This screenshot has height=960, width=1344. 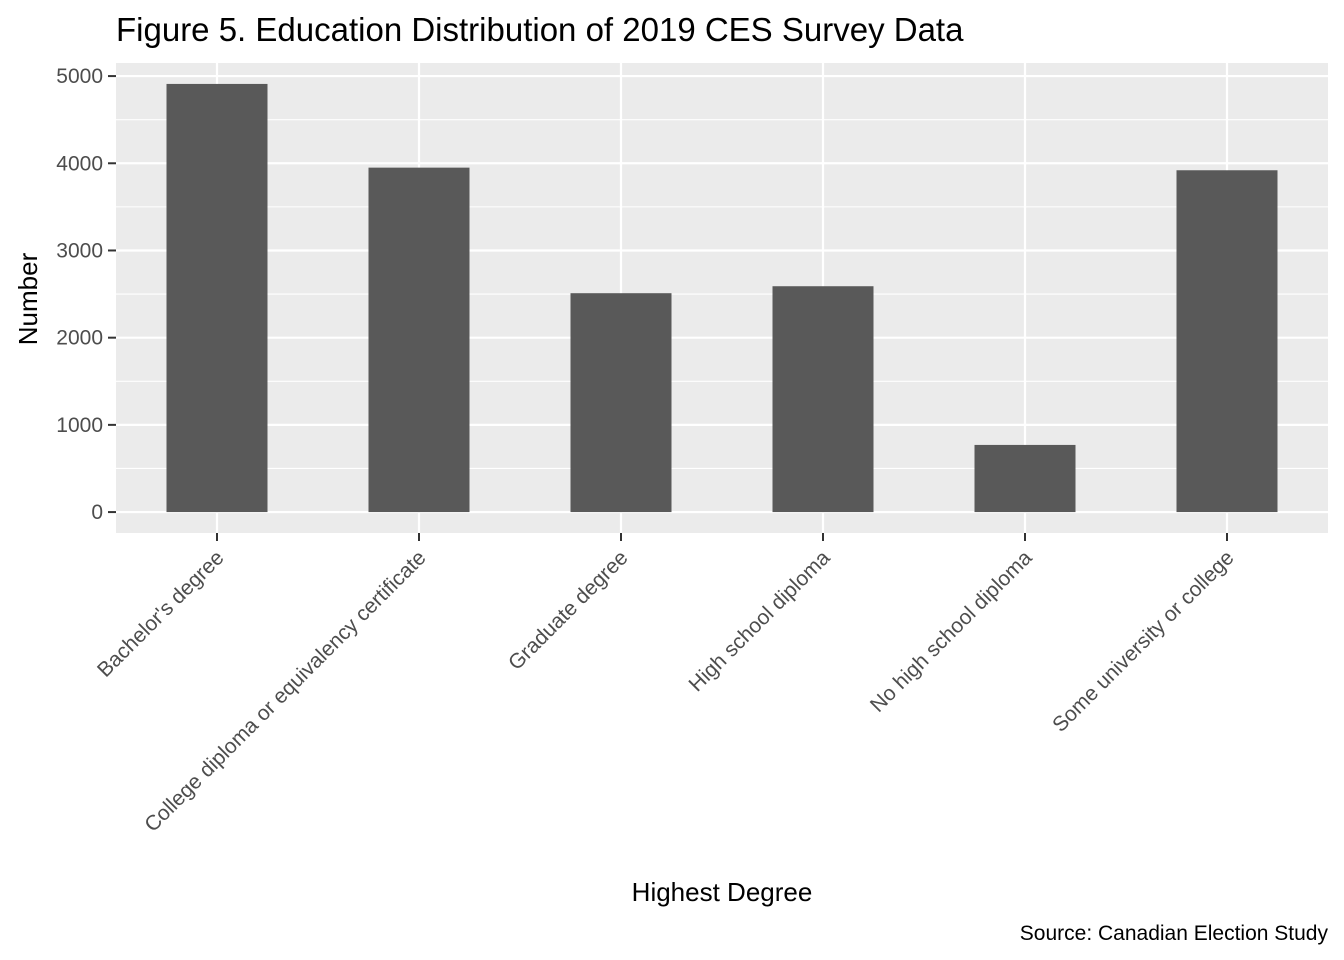 I want to click on y-axis: 0 1000 2000 3000 4000 5000, so click(x=86, y=294).